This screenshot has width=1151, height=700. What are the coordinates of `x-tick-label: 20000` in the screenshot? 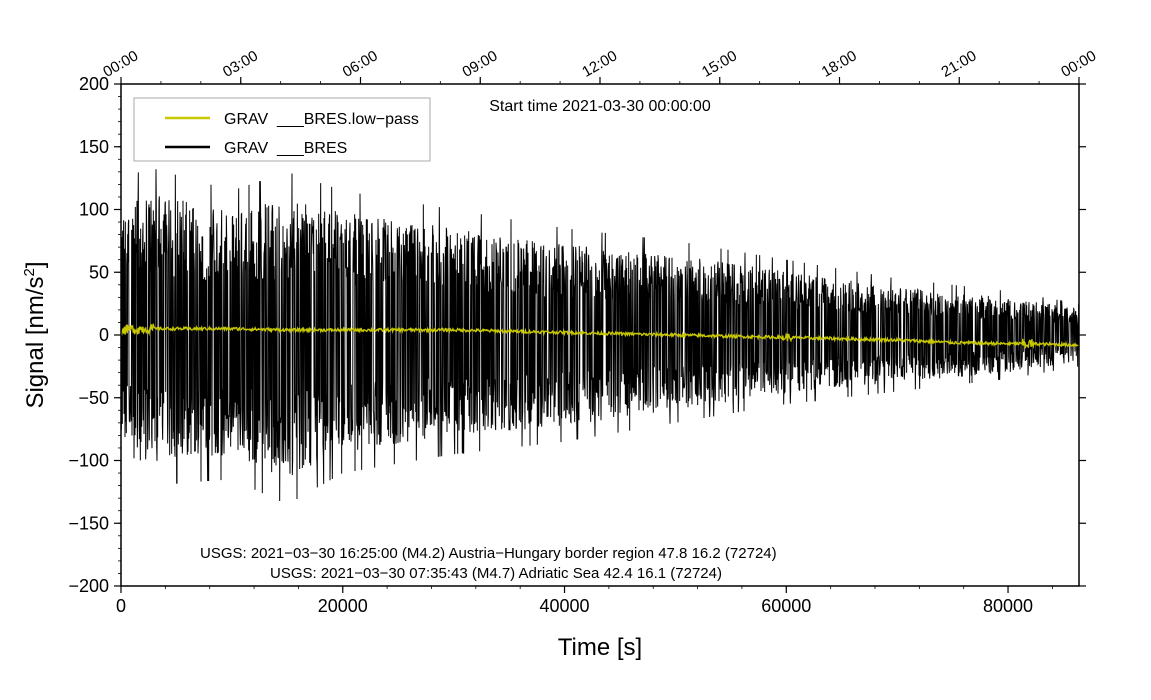 It's located at (343, 606).